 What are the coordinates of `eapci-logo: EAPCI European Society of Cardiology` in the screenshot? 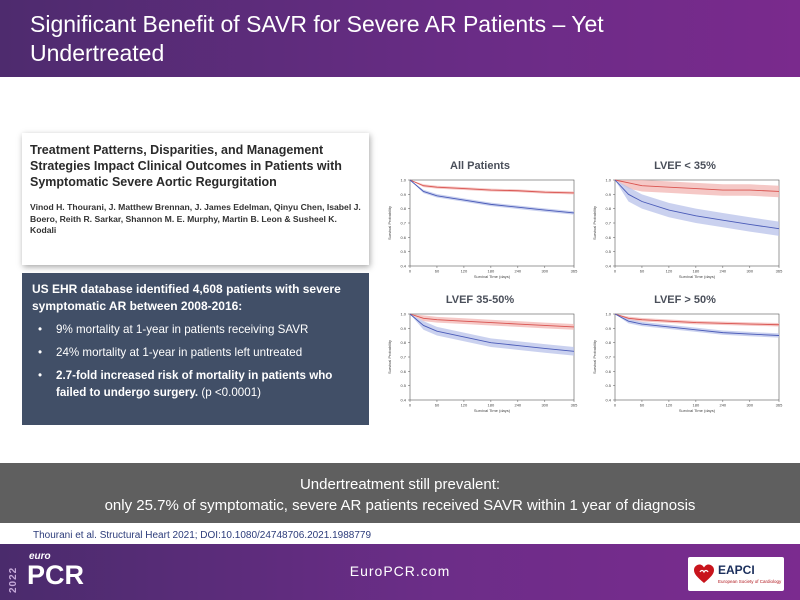 It's located at (736, 574).